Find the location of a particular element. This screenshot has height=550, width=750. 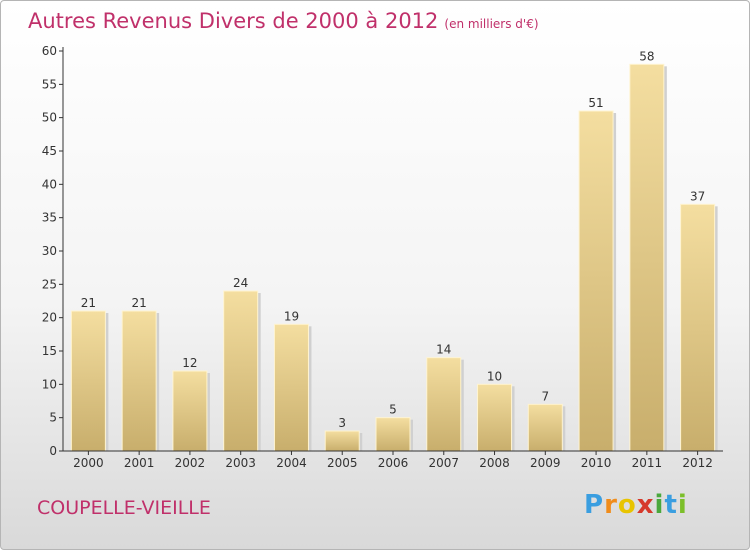

x-tick-label: 2008 is located at coordinates (494, 463).